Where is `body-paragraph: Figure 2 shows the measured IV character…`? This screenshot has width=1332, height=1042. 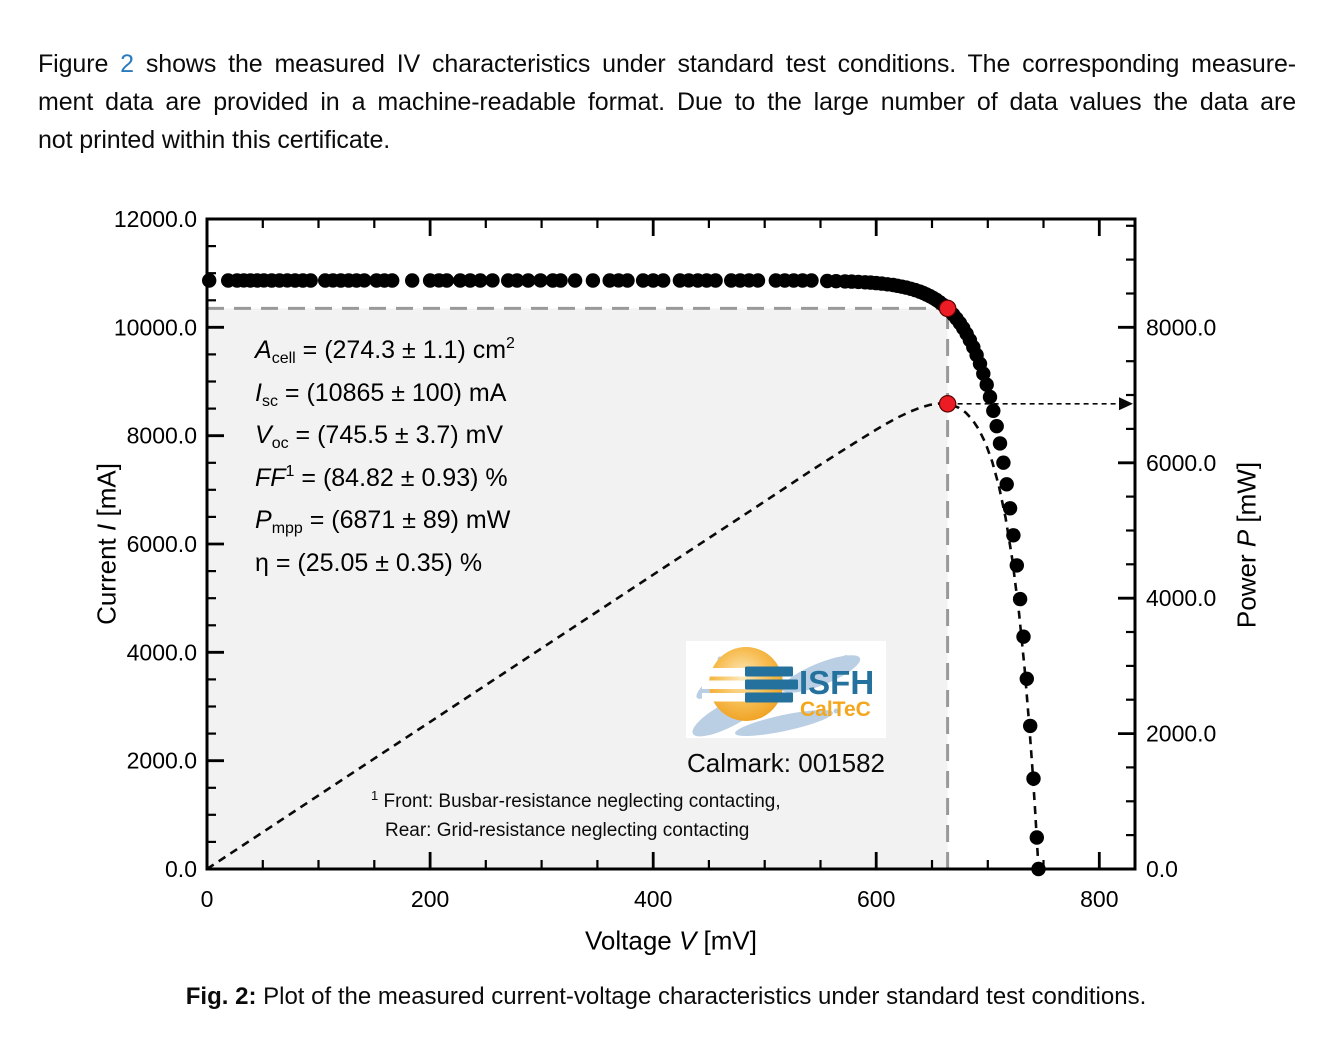 body-paragraph: Figure 2 shows the measured IV character… is located at coordinates (667, 102).